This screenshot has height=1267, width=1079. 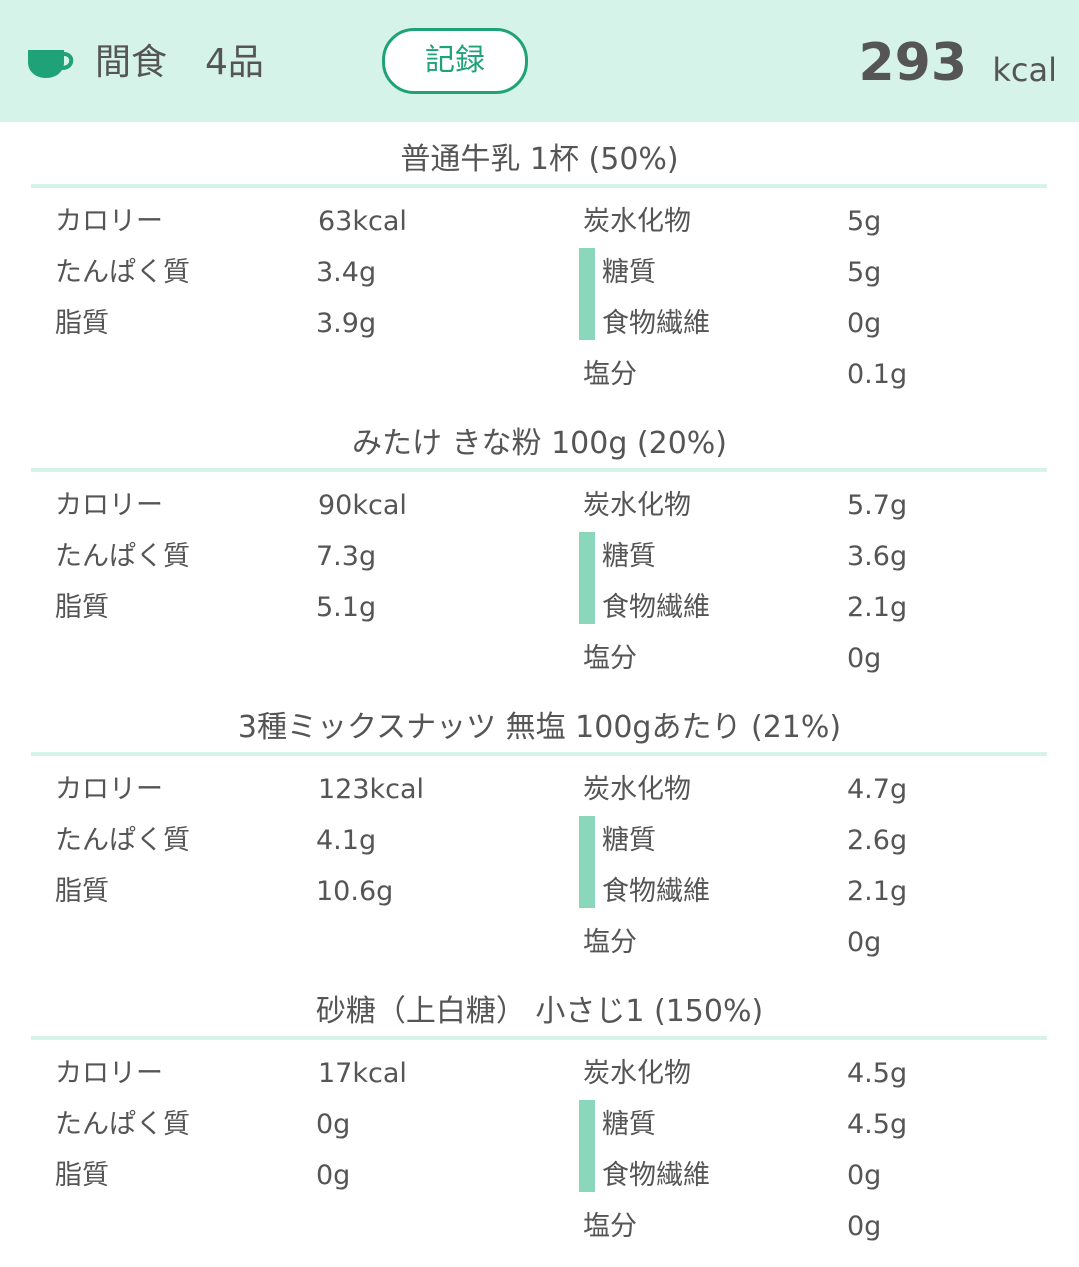 What do you see at coordinates (346, 272) in the screenshot?
I see `protein-value: 3.4g` at bounding box center [346, 272].